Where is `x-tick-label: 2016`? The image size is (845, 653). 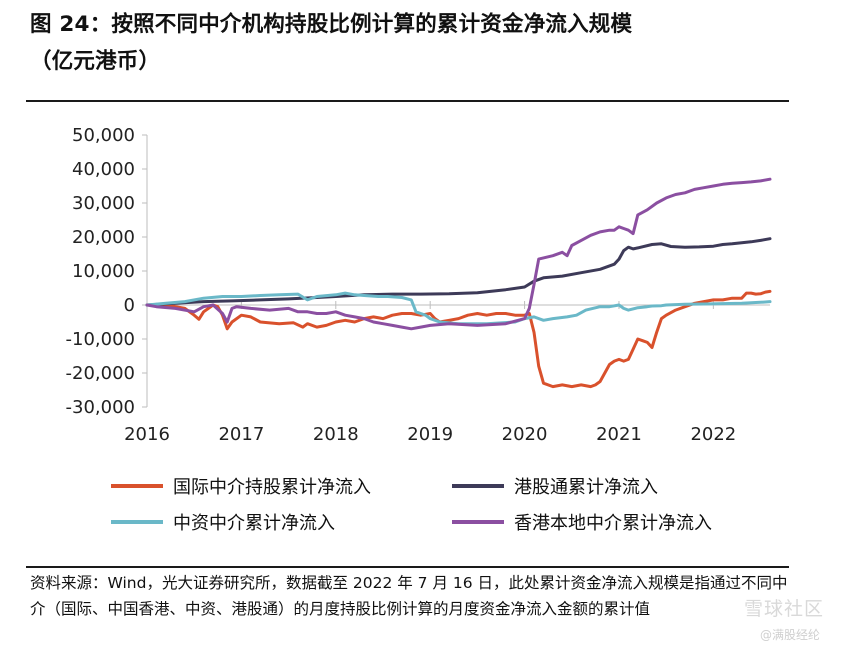 x-tick-label: 2016 is located at coordinates (147, 434).